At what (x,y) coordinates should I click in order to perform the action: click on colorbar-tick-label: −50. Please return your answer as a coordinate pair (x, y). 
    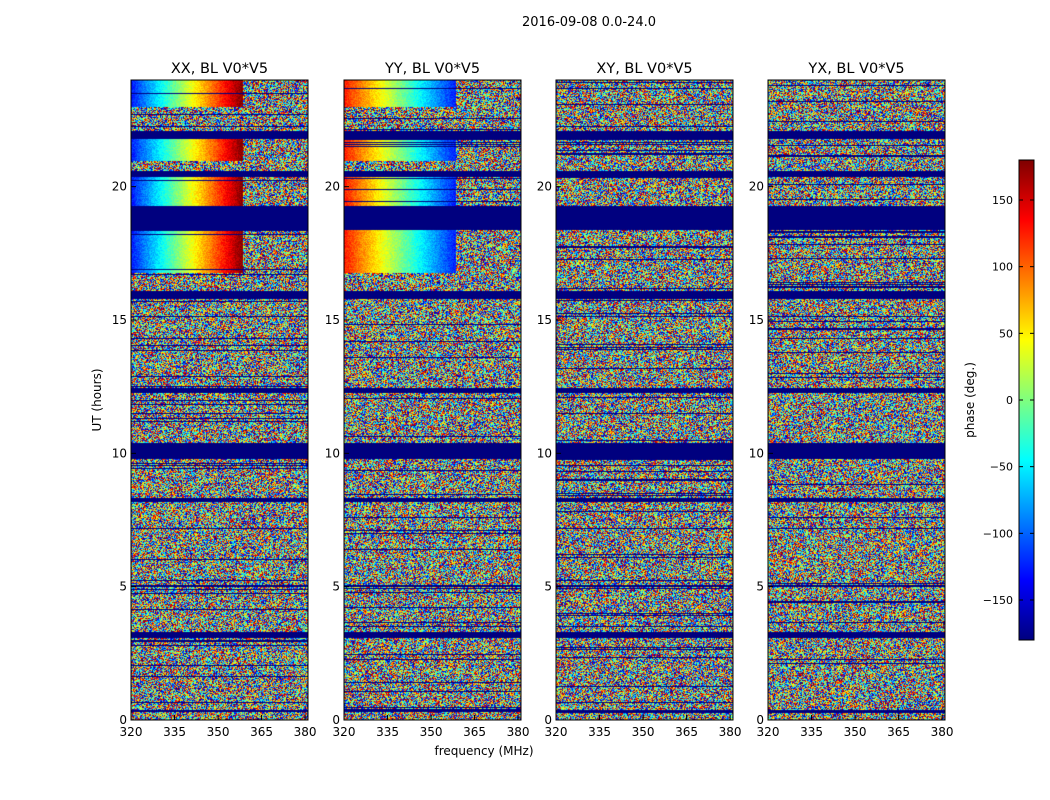
    Looking at the image, I should click on (1001, 467).